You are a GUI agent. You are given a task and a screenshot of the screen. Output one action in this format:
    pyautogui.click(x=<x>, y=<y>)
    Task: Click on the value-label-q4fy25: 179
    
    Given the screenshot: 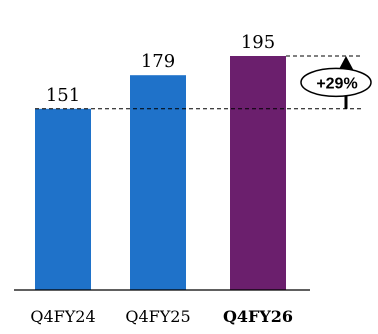 What is the action you would take?
    pyautogui.click(x=158, y=61)
    